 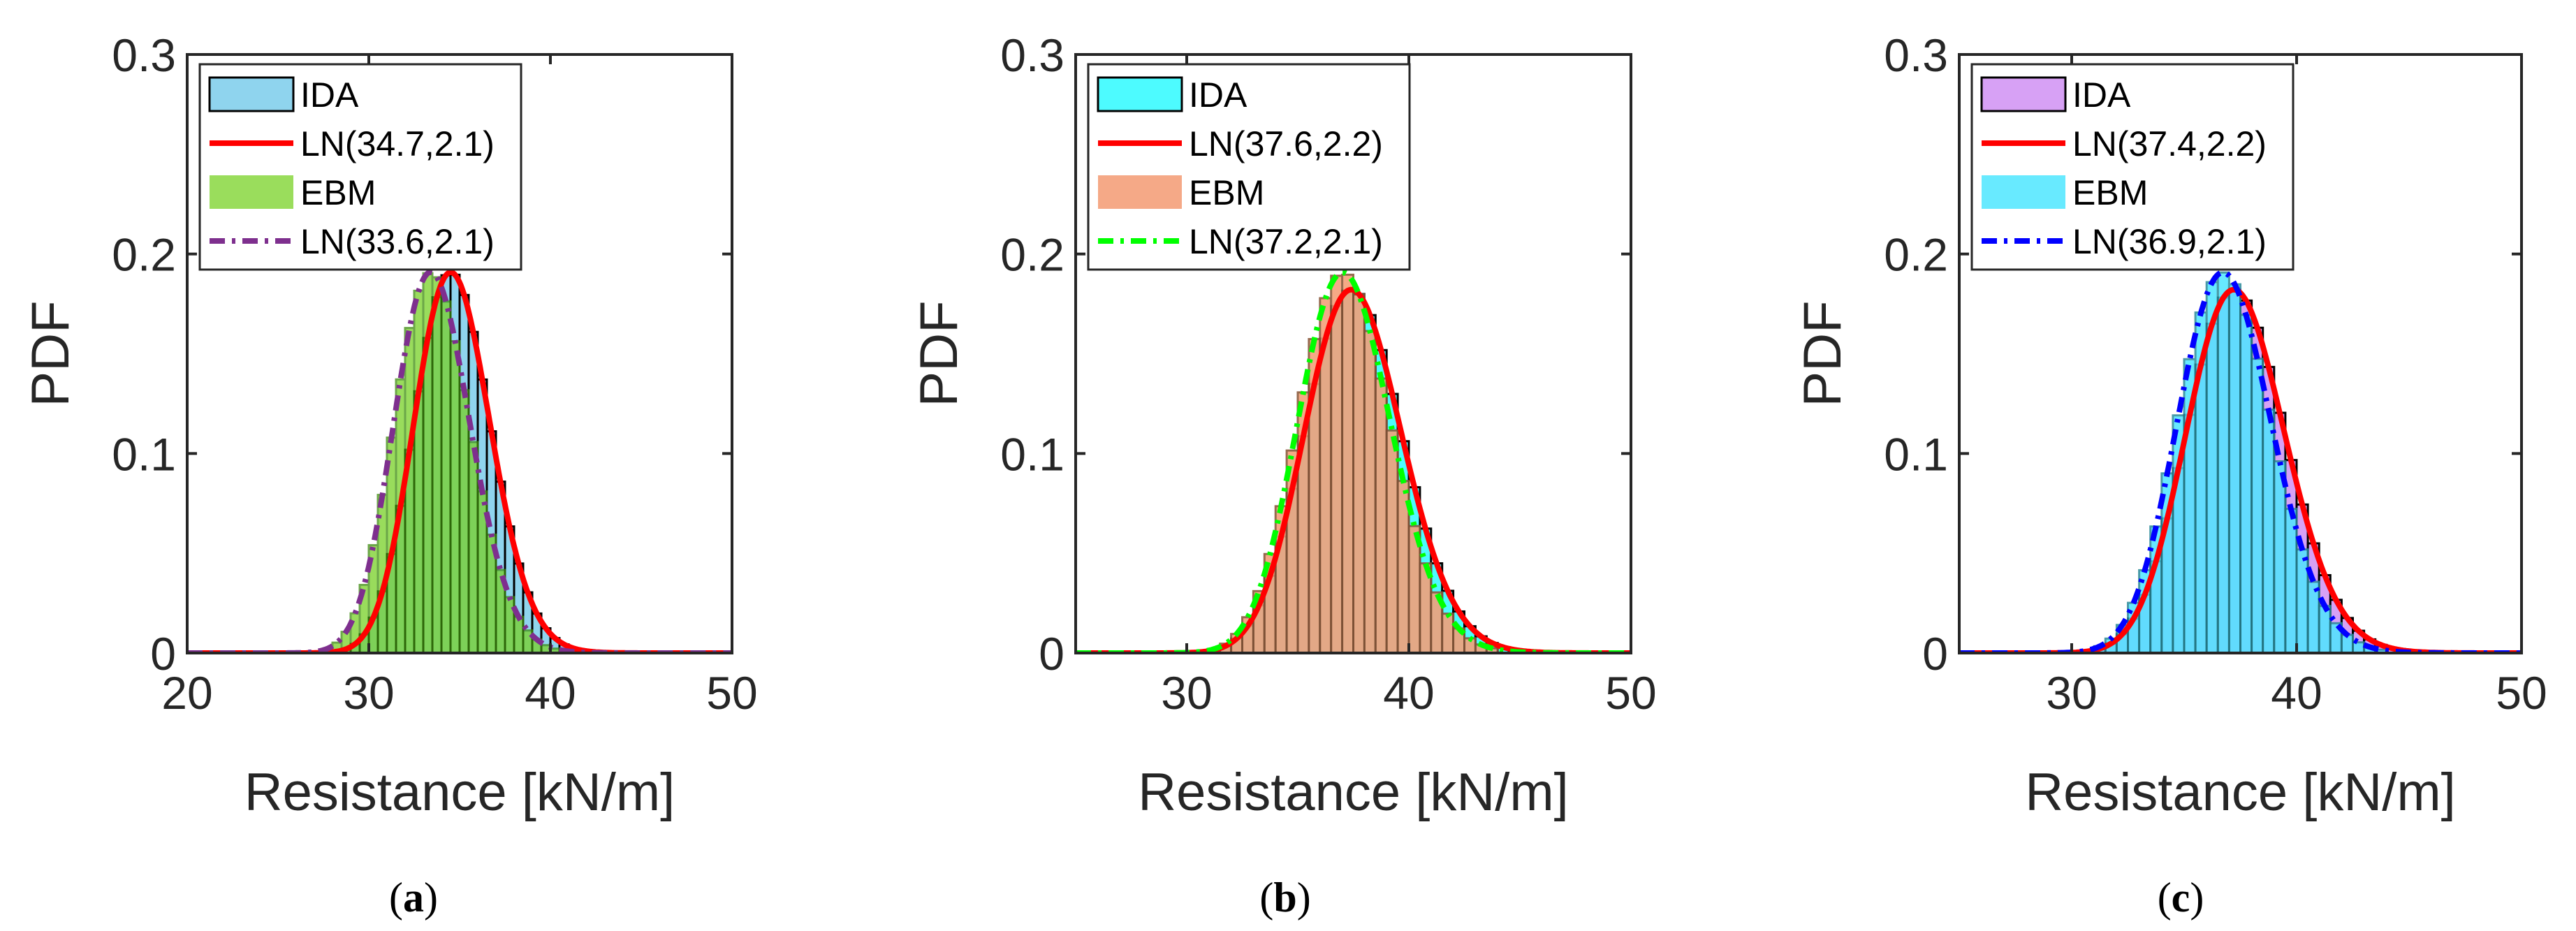 What do you see at coordinates (1286, 241) in the screenshot?
I see `legend-label: LN(37.2,2.1)` at bounding box center [1286, 241].